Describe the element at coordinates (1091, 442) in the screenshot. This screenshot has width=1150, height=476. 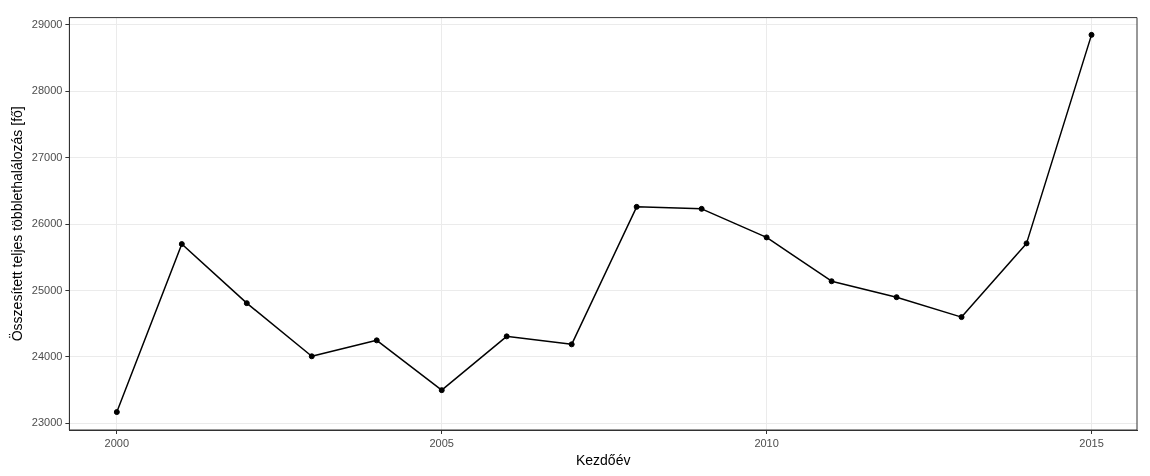
I see `x-tick-label: 2015` at that location.